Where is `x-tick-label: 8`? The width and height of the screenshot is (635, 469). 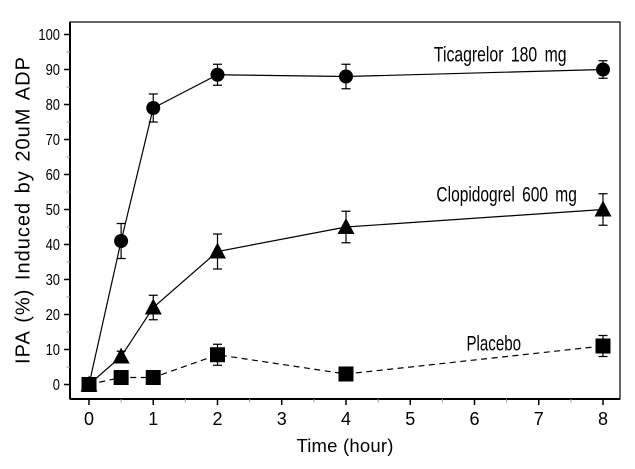
x-tick-label: 8 is located at coordinates (603, 419).